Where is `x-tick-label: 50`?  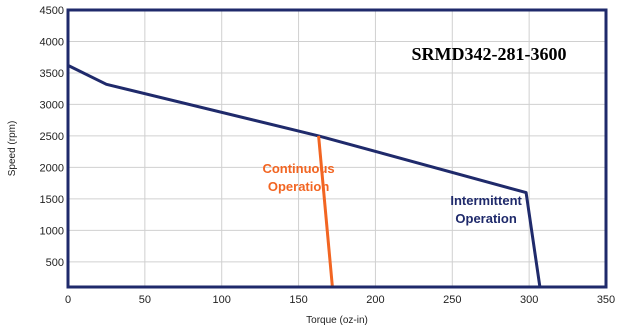 x-tick-label: 50 is located at coordinates (145, 300).